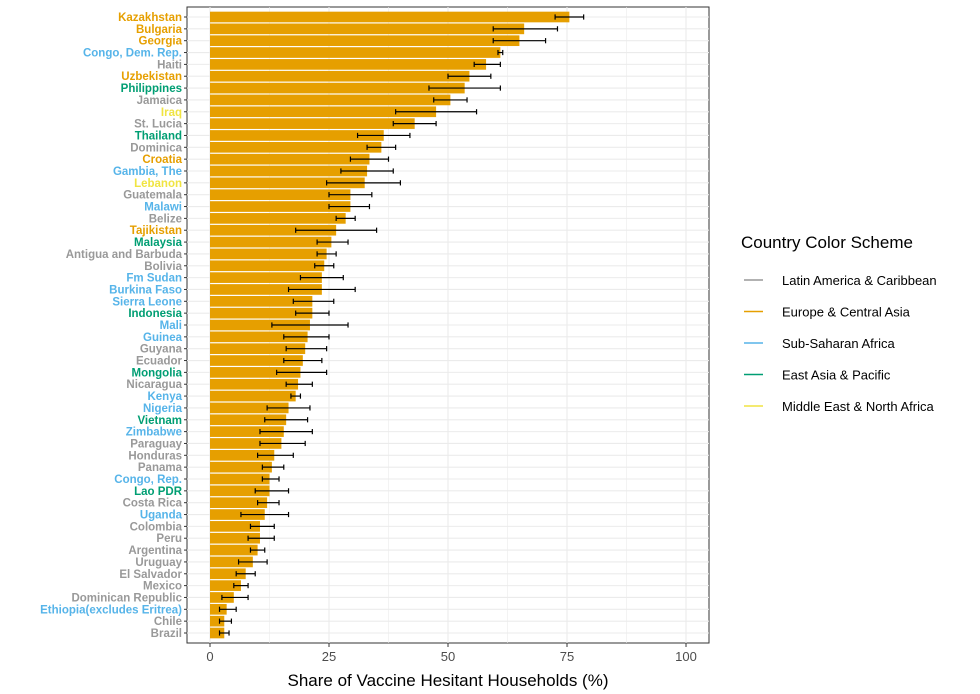 Image resolution: width=980 pixels, height=694 pixels. Describe the element at coordinates (161, 350) in the screenshot. I see `country-label: Guyana` at that location.